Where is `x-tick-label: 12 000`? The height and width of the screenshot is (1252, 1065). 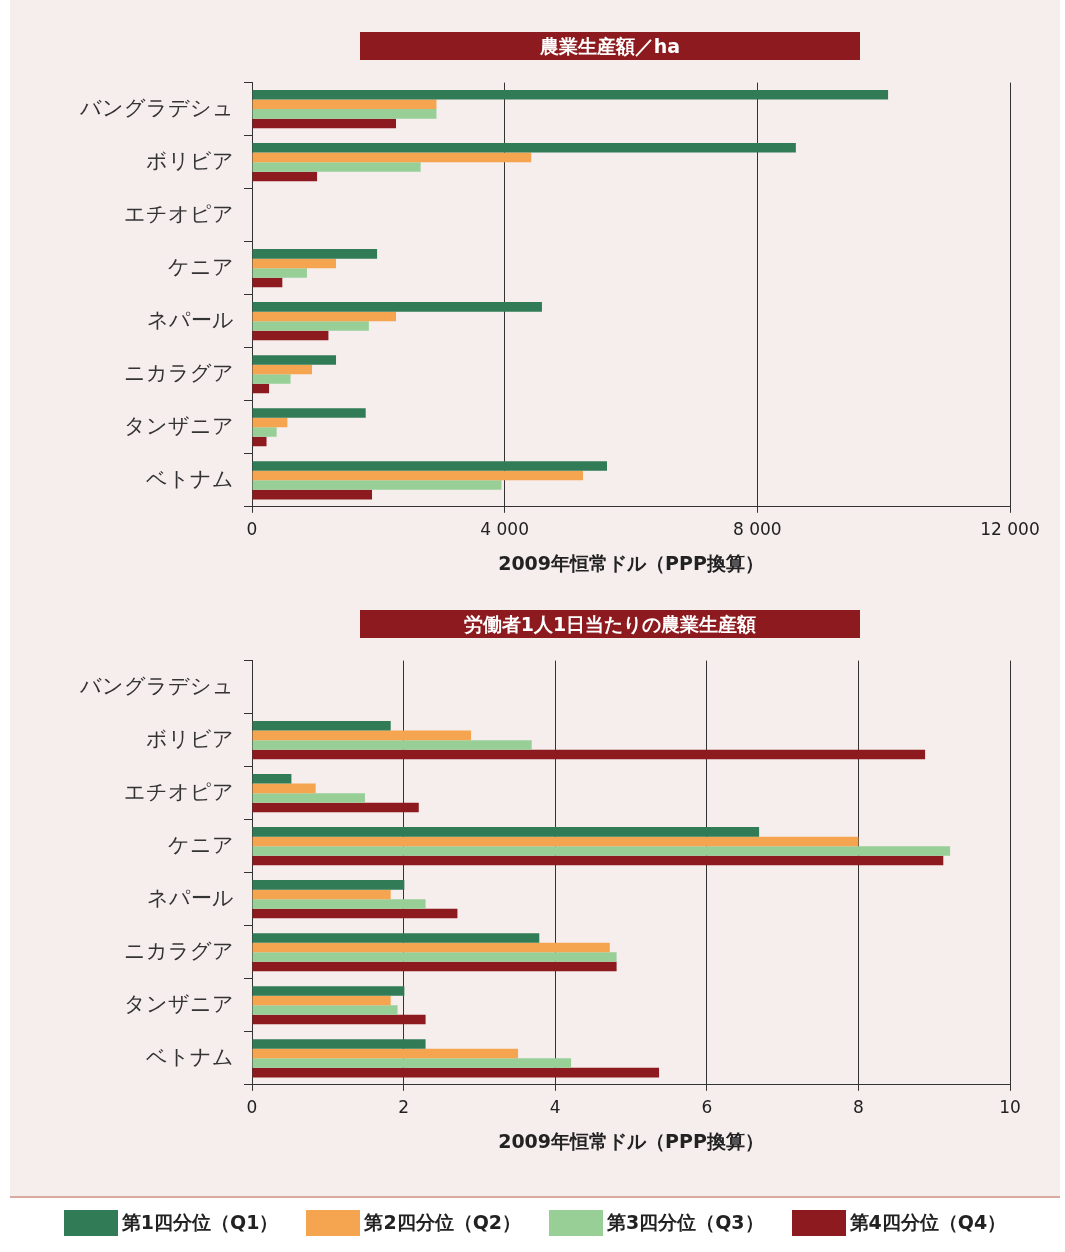
x-tick-label: 12 000 is located at coordinates (1010, 529).